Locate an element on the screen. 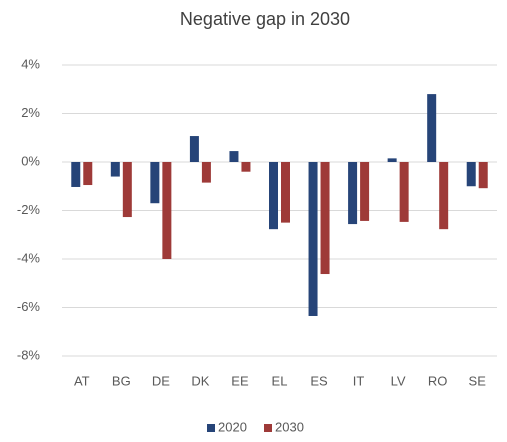  x-tick-label: AT is located at coordinates (82, 380).